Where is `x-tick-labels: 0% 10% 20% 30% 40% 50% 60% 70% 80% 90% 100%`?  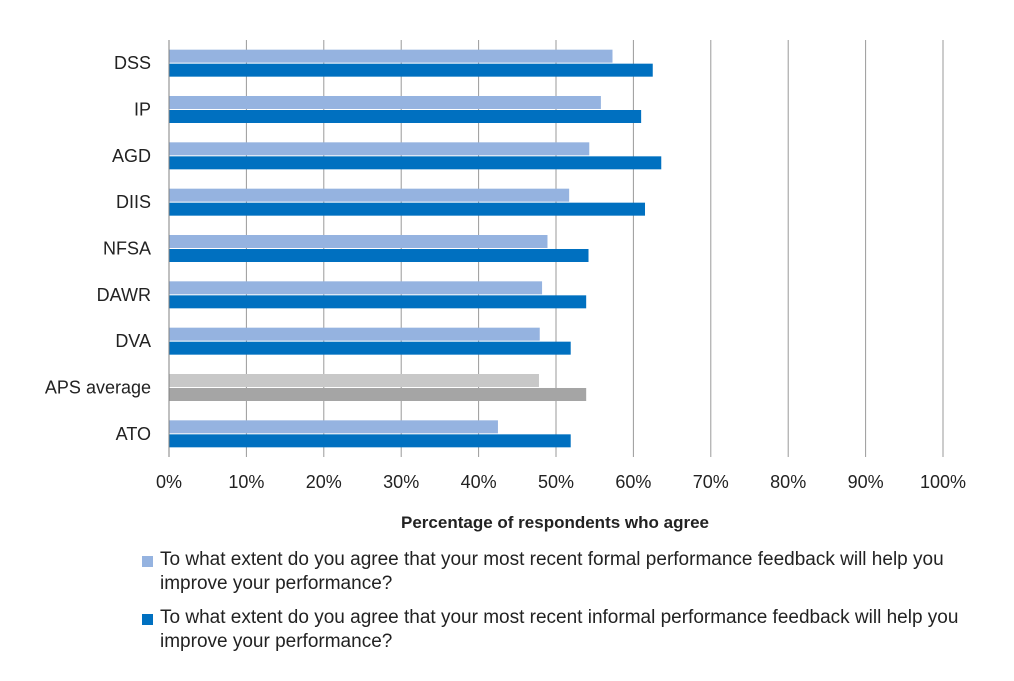
x-tick-labels: 0% 10% 20% 30% 40% 50% 60% 70% 80% 90% 100% is located at coordinates (561, 482).